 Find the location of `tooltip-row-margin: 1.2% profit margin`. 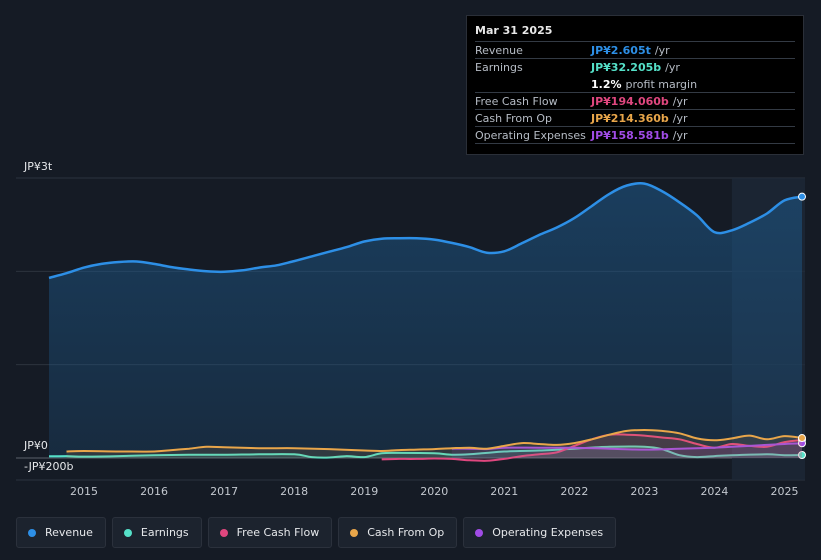

tooltip-row-margin: 1.2% profit margin is located at coordinates (635, 84).